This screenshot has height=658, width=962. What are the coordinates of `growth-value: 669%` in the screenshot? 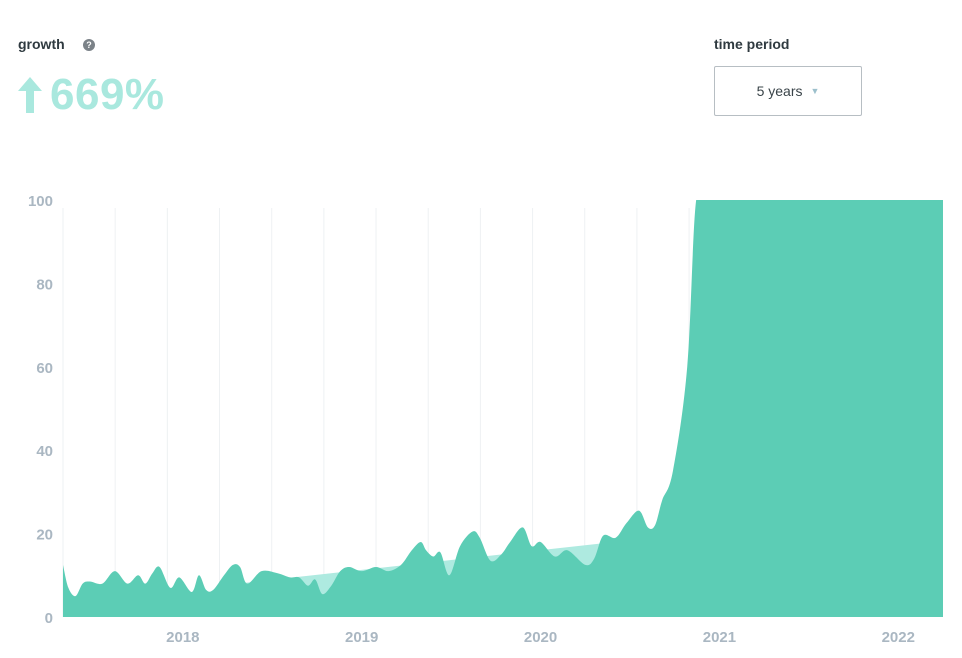 It's located at (90, 95).